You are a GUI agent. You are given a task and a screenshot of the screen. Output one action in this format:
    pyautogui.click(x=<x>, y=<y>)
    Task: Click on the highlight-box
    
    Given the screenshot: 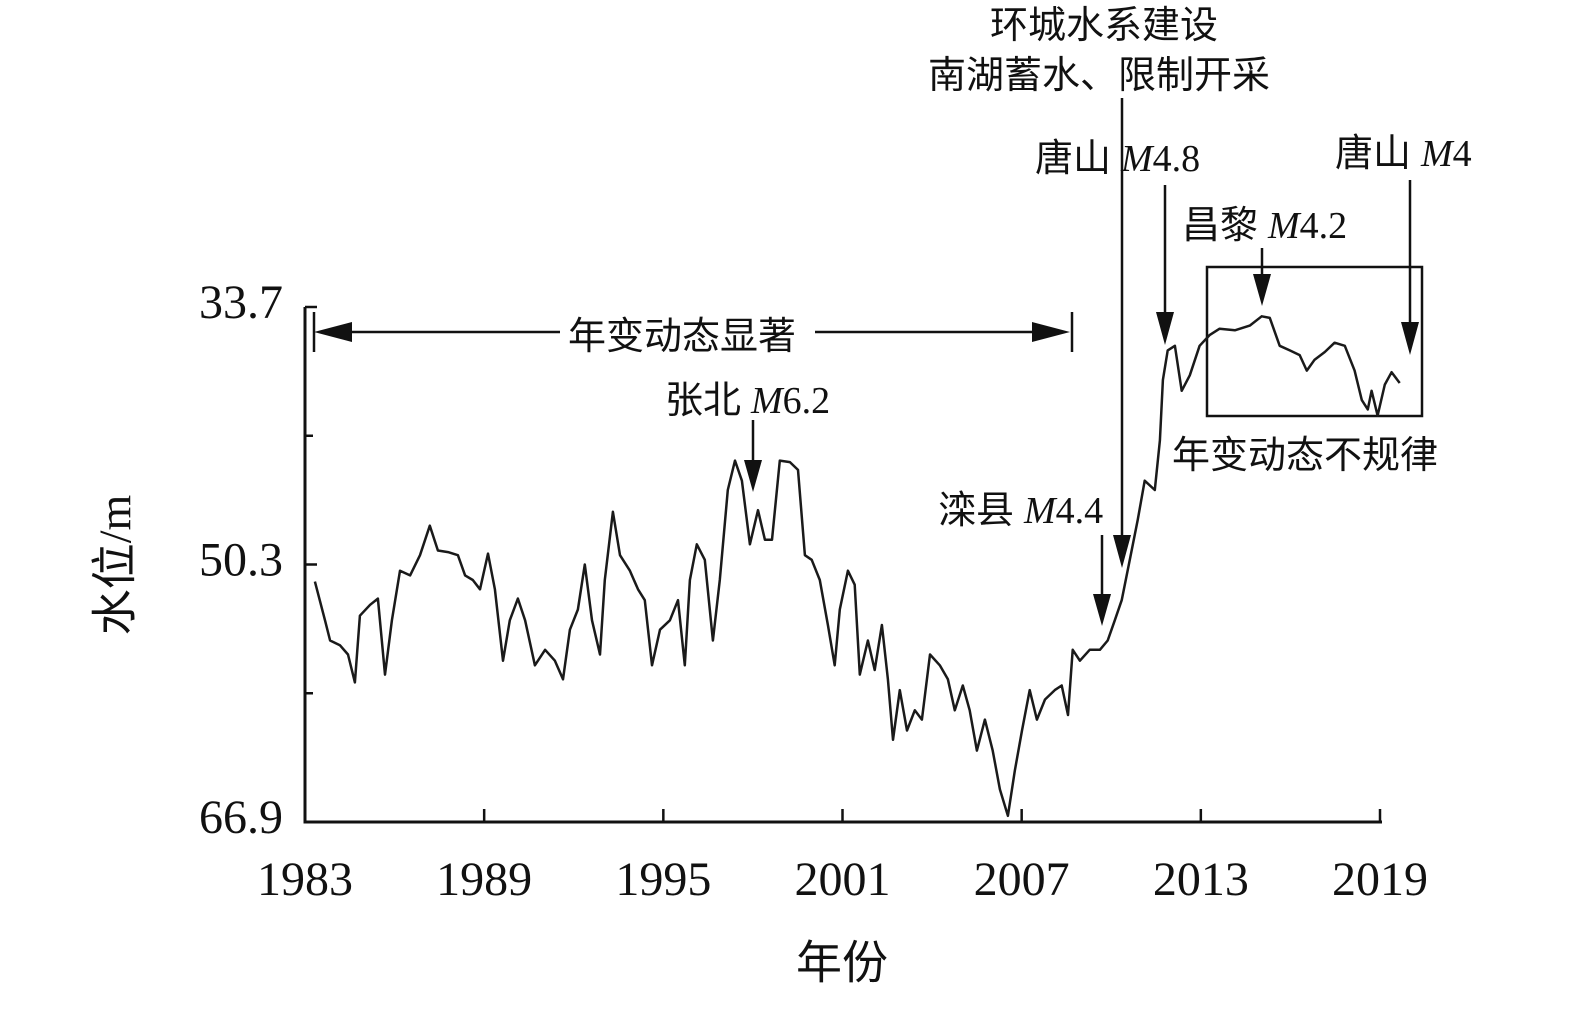 What is the action you would take?
    pyautogui.click(x=1314, y=341)
    